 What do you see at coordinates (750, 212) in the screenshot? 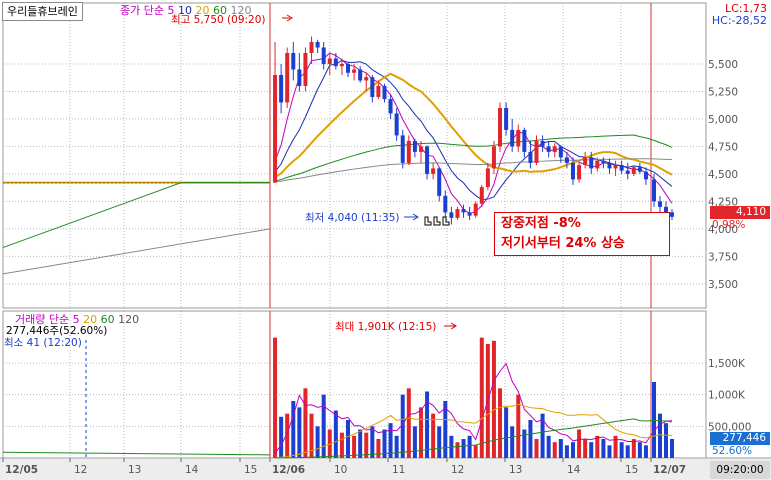
I see `current-price: 4,110` at bounding box center [750, 212].